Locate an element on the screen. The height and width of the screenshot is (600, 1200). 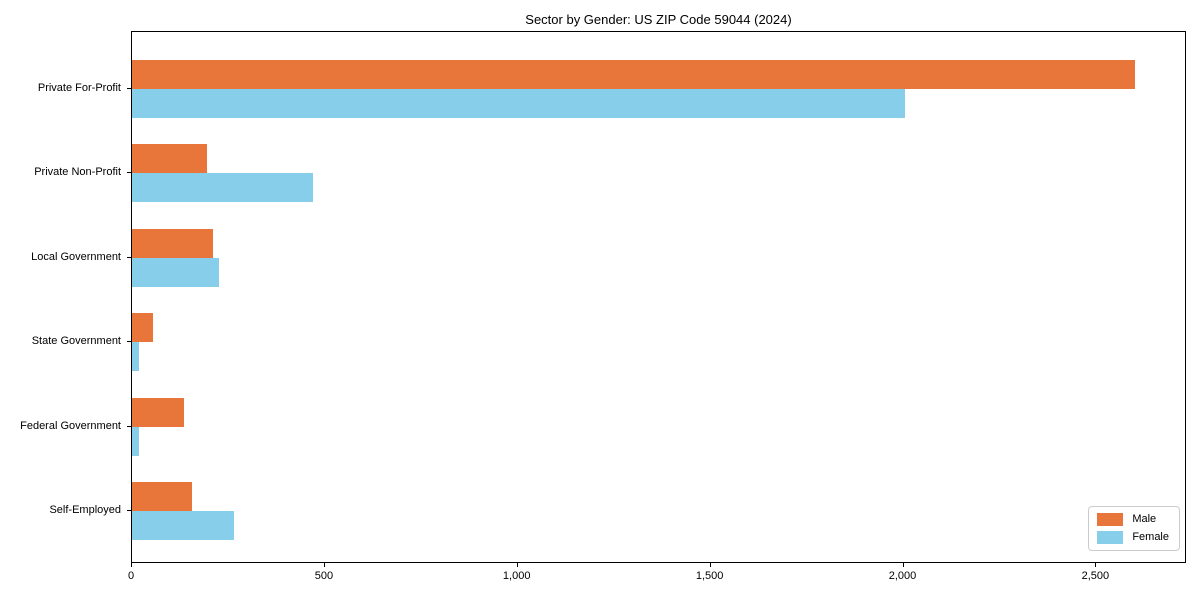
bar-female-private-non-profit is located at coordinates (223, 187).